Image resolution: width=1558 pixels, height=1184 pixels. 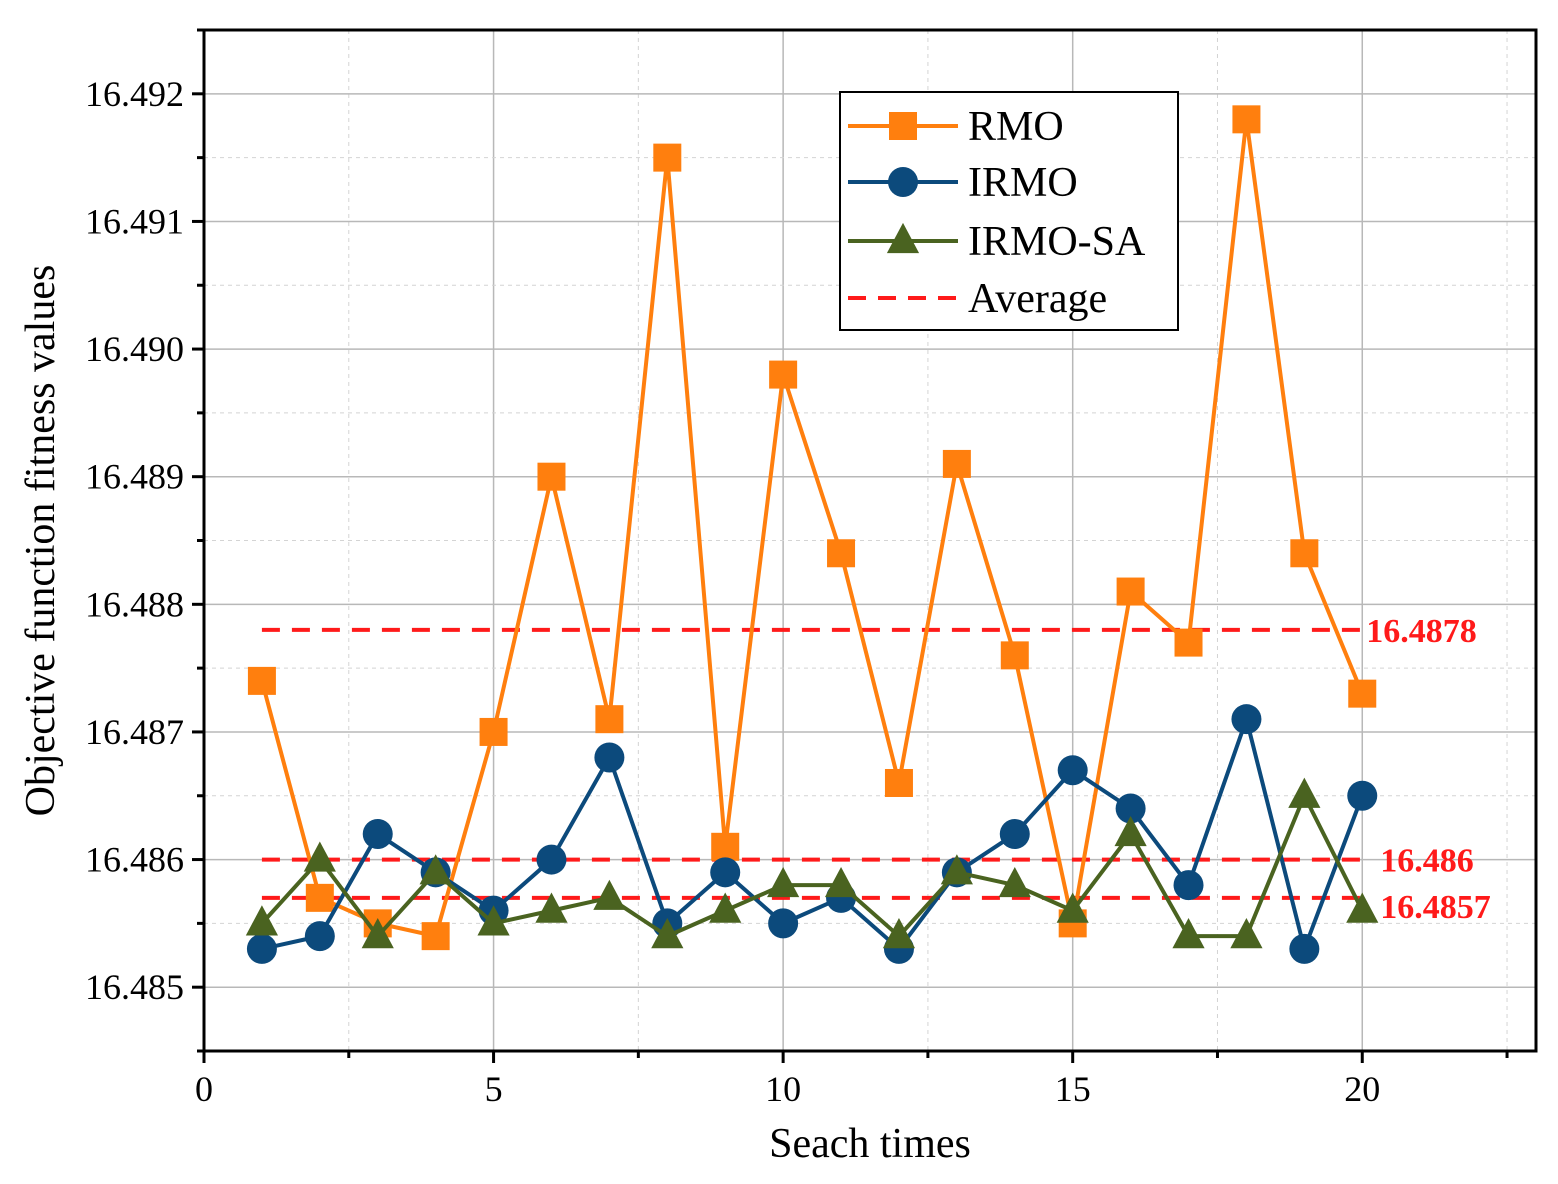 I want to click on y-tick-label: 16.486, so click(x=134, y=860).